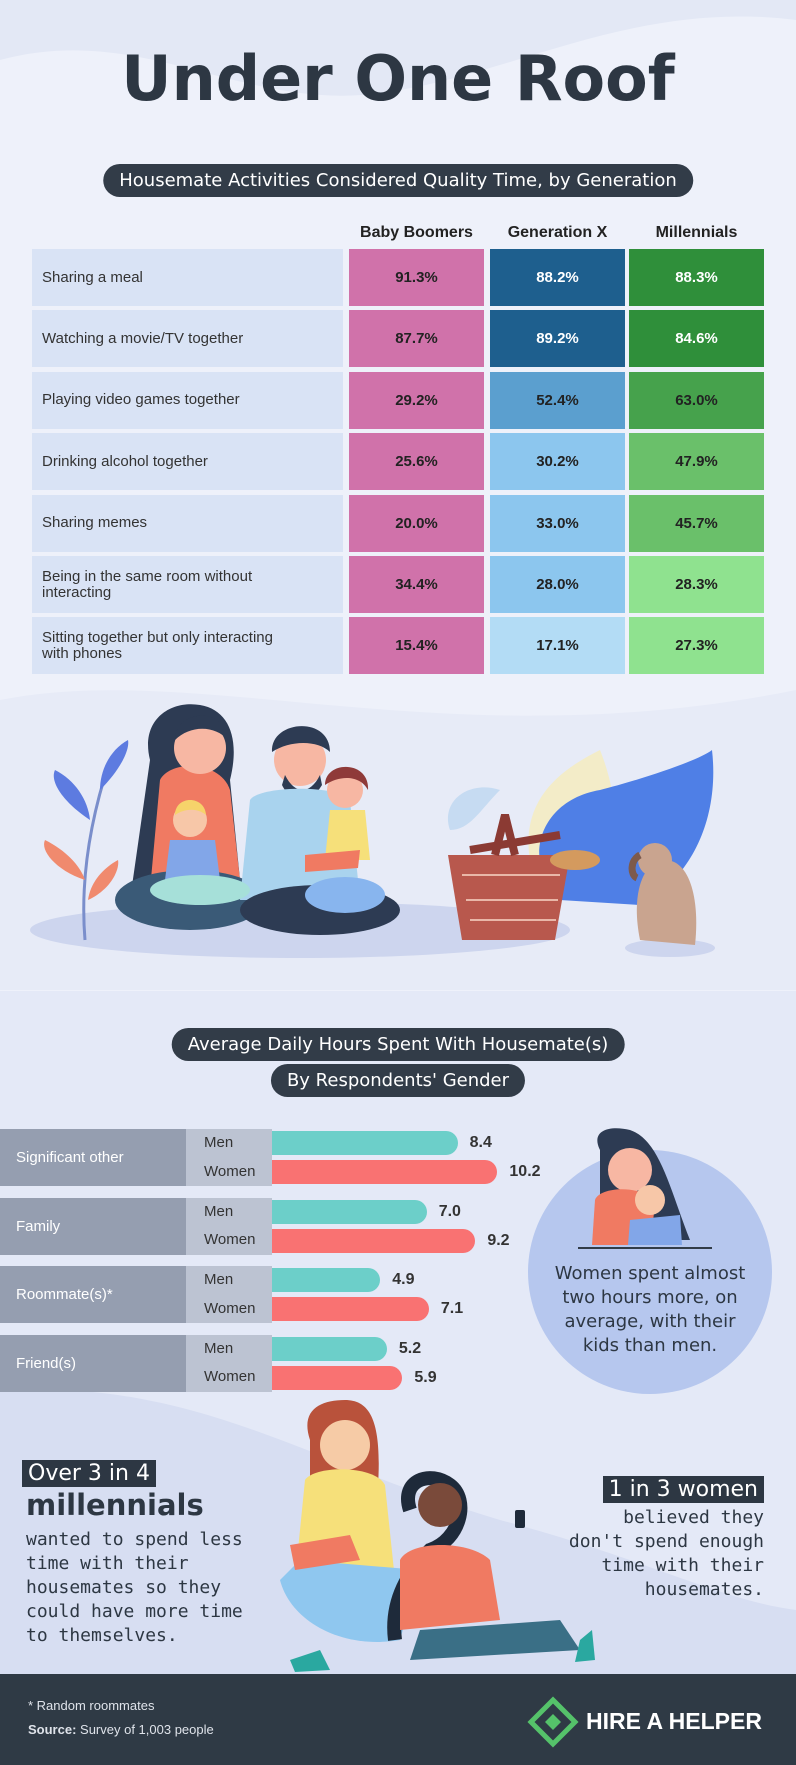 The height and width of the screenshot is (1765, 796). What do you see at coordinates (91, 1705) in the screenshot?
I see `footer-note: * Random roommates` at bounding box center [91, 1705].